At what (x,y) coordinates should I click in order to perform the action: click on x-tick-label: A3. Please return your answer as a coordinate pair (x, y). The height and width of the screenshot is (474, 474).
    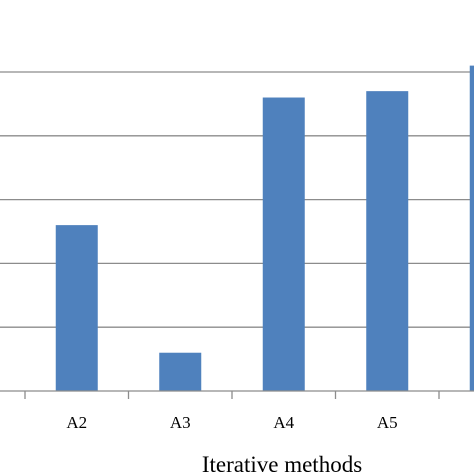
    Looking at the image, I should click on (180, 422).